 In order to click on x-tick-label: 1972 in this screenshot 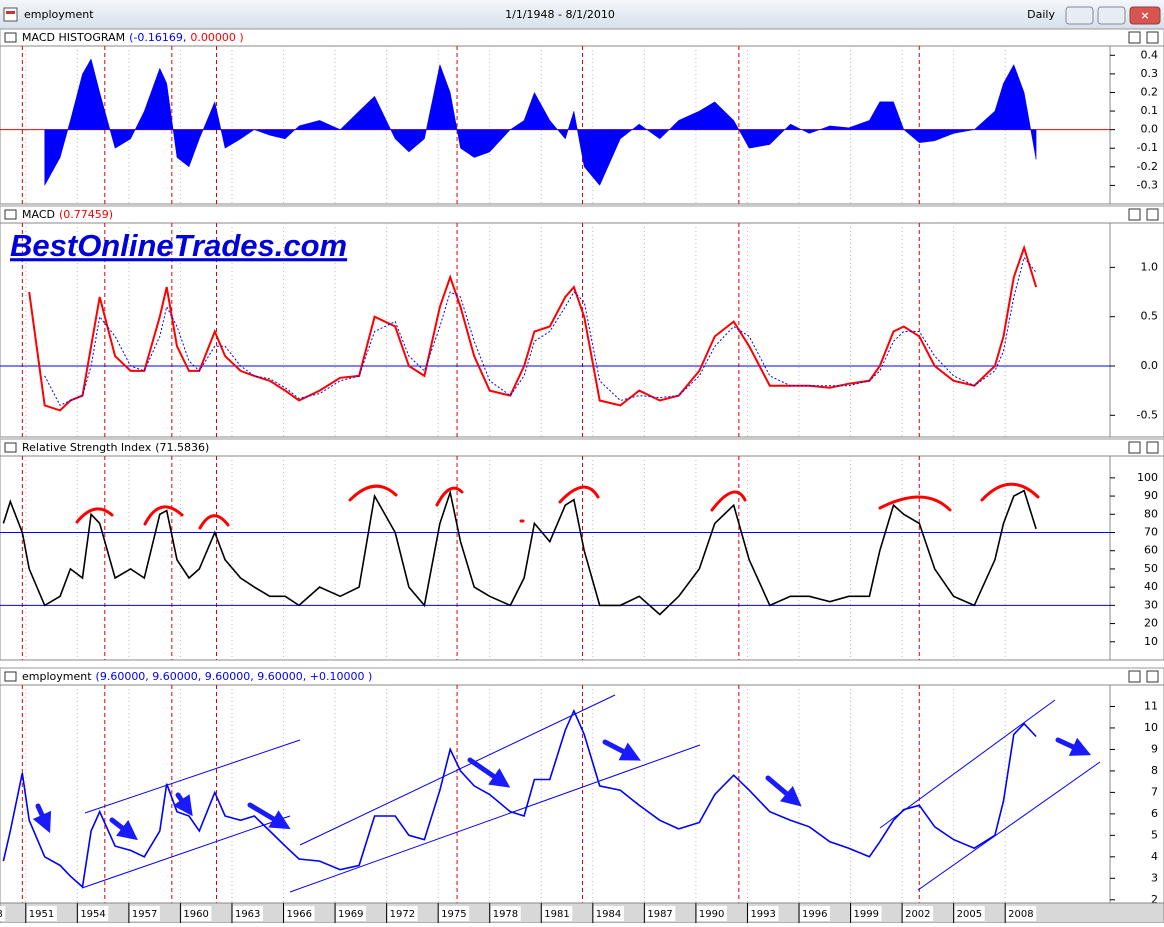, I will do `click(402, 914)`.